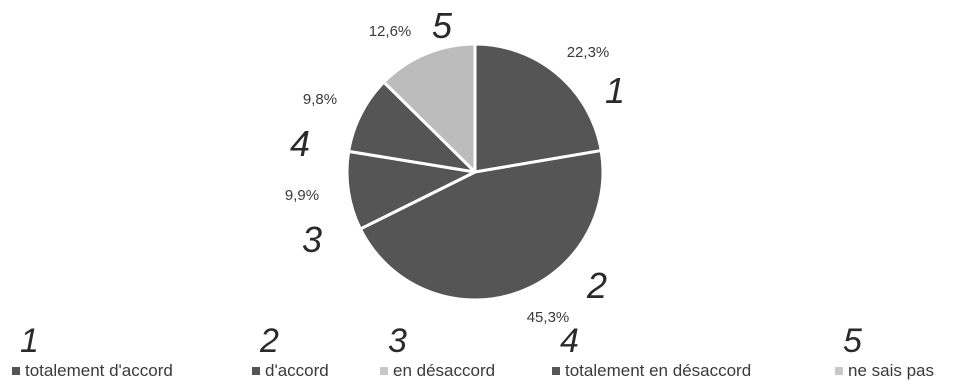  What do you see at coordinates (442, 25) in the screenshot?
I see `handwritten-number-5: 5` at bounding box center [442, 25].